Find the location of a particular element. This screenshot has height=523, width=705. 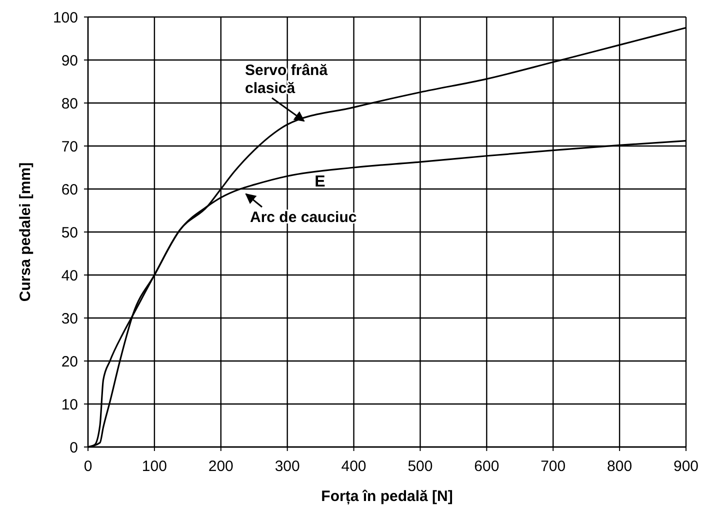

x-tick-label: 500 is located at coordinates (420, 466).